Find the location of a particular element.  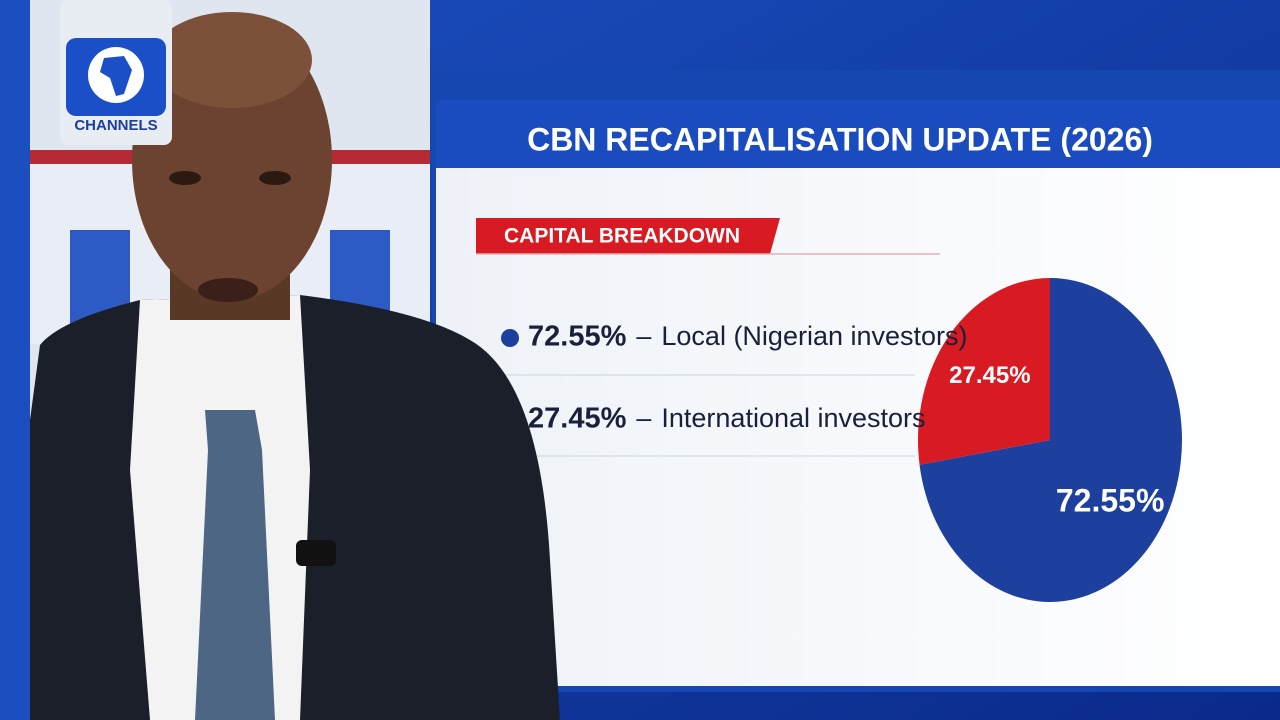

subtitle-tag is located at coordinates (628, 236).